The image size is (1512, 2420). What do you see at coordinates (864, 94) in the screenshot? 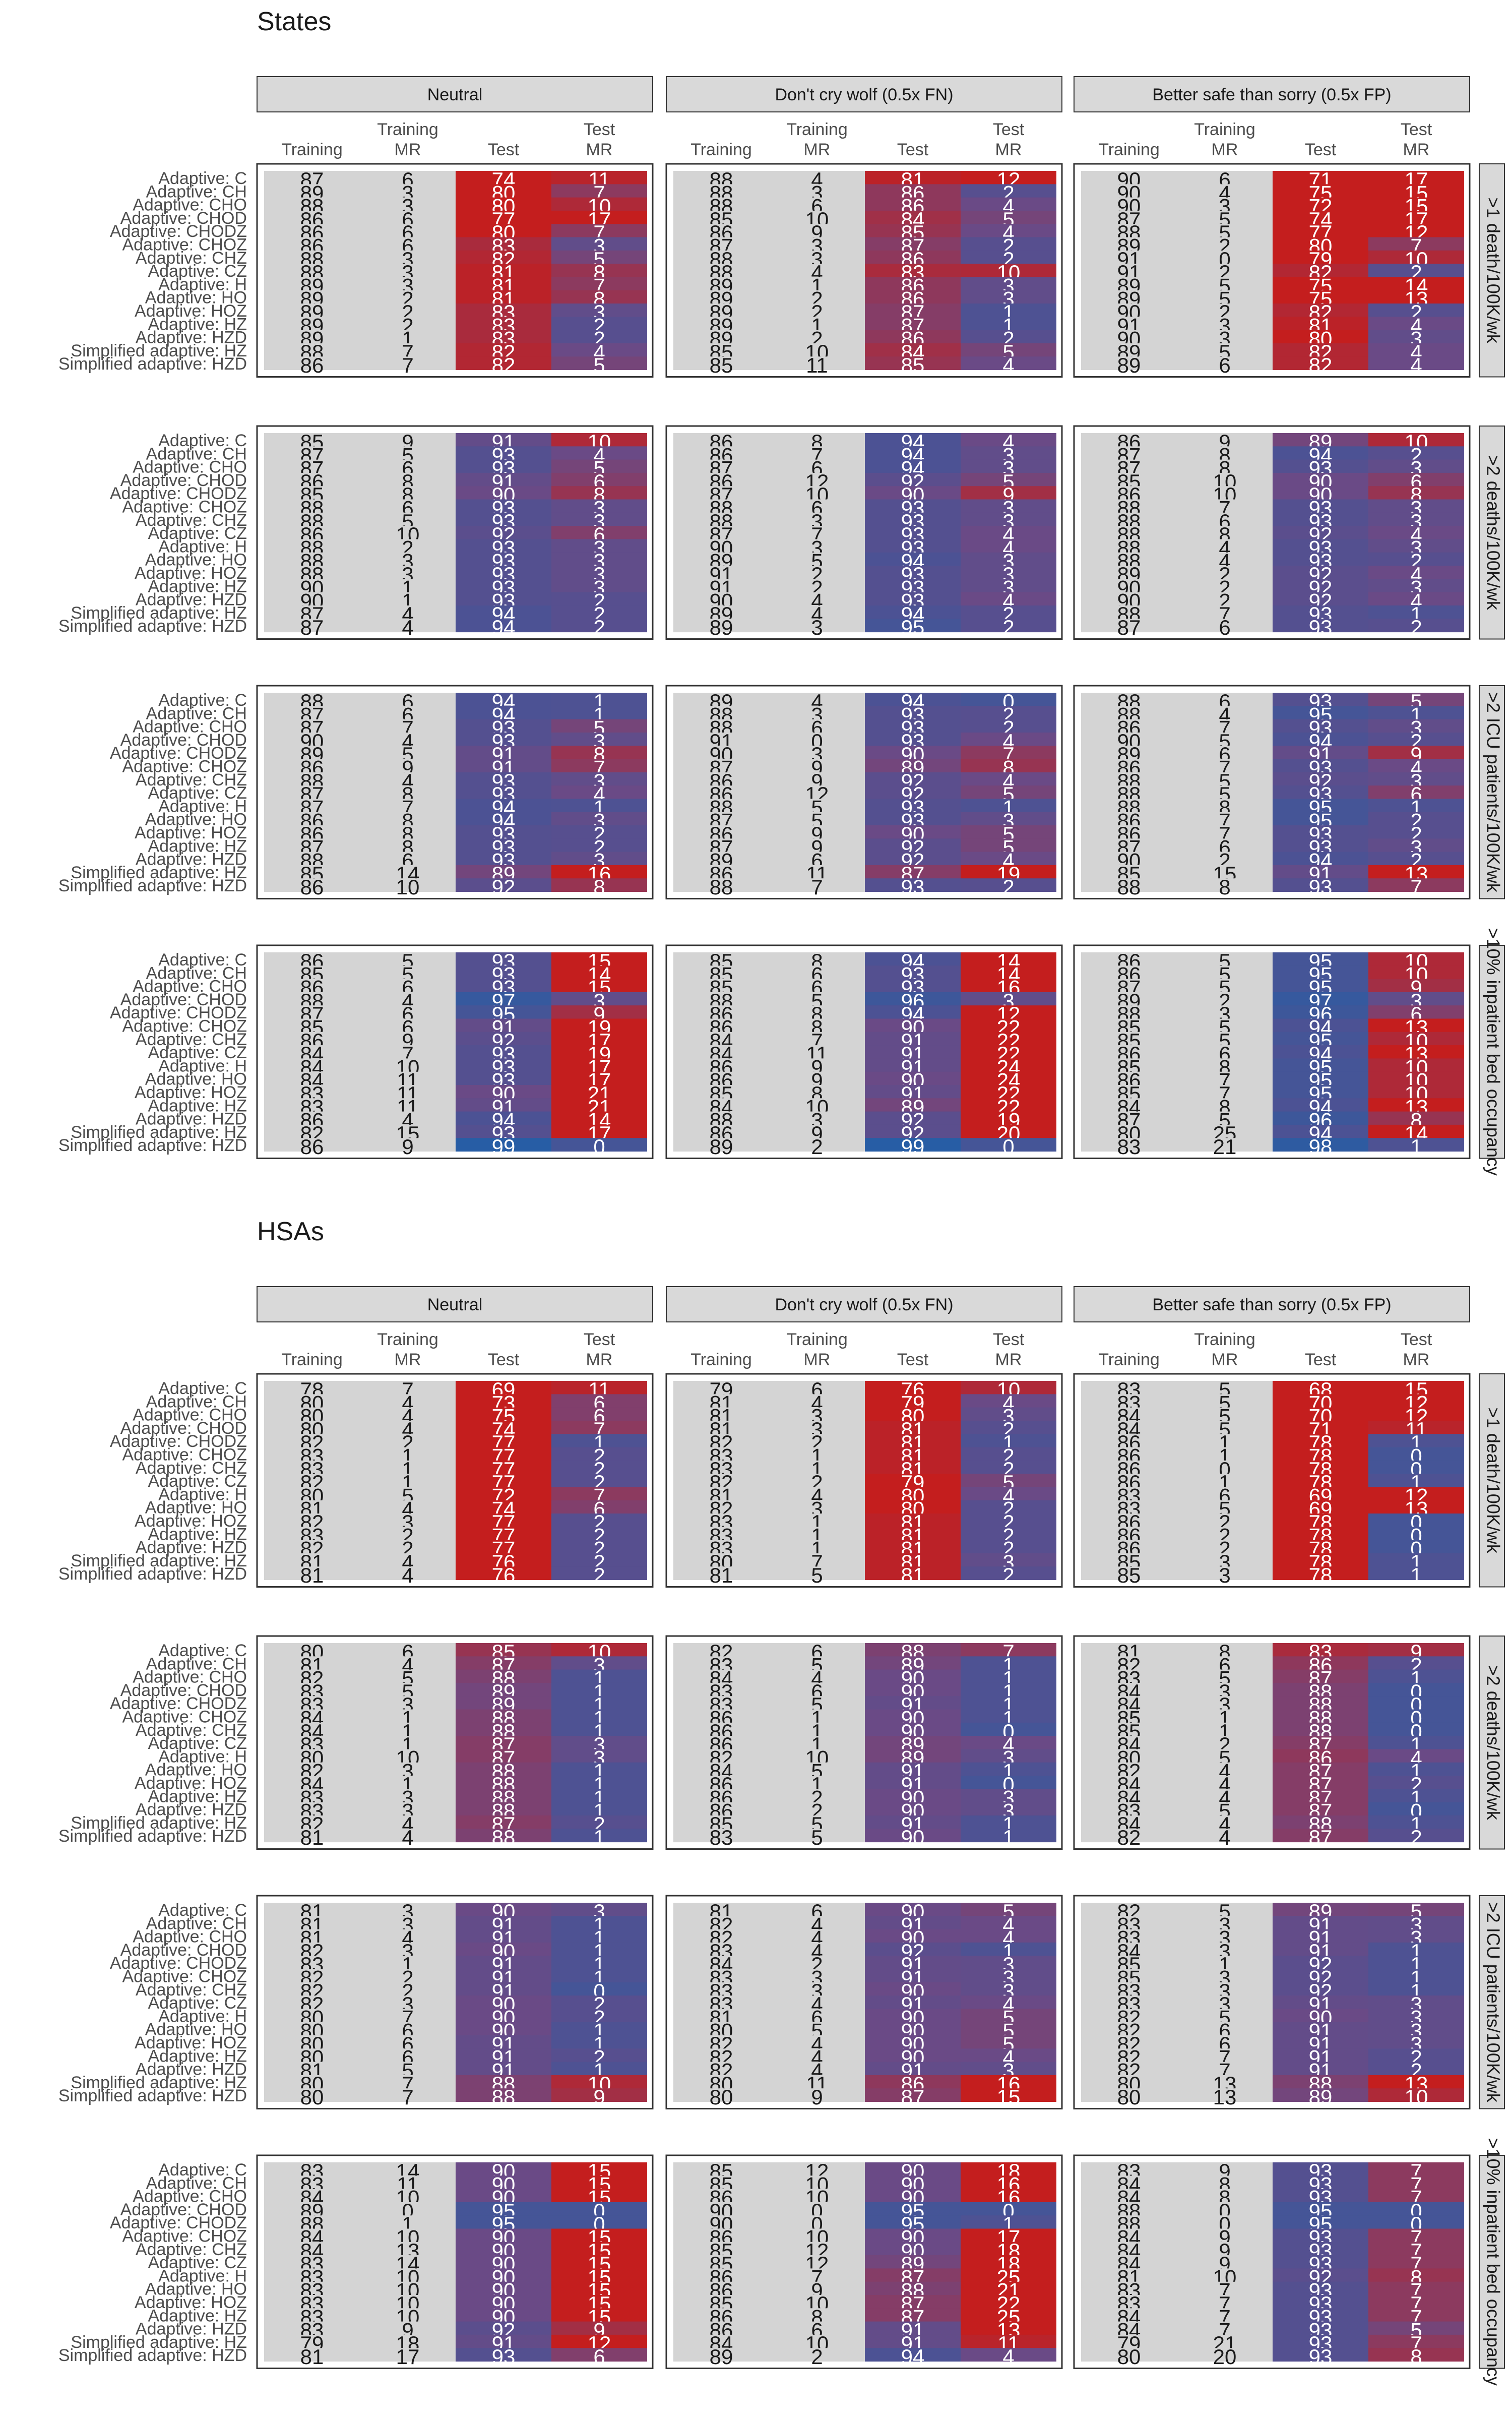
I see `facet-header` at bounding box center [864, 94].